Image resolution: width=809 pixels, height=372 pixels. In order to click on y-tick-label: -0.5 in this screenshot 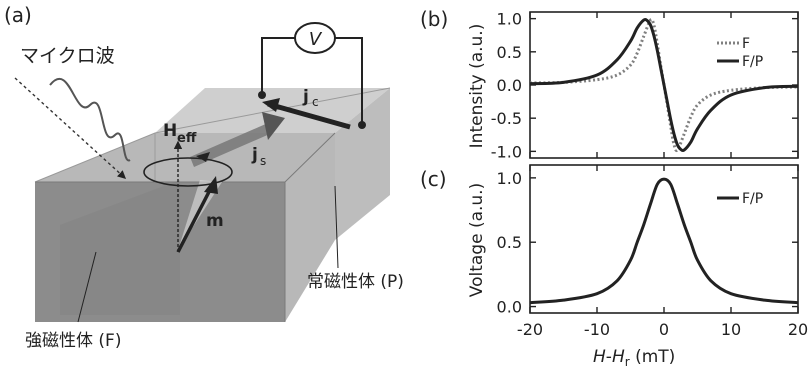, I will do `click(506, 118)`.